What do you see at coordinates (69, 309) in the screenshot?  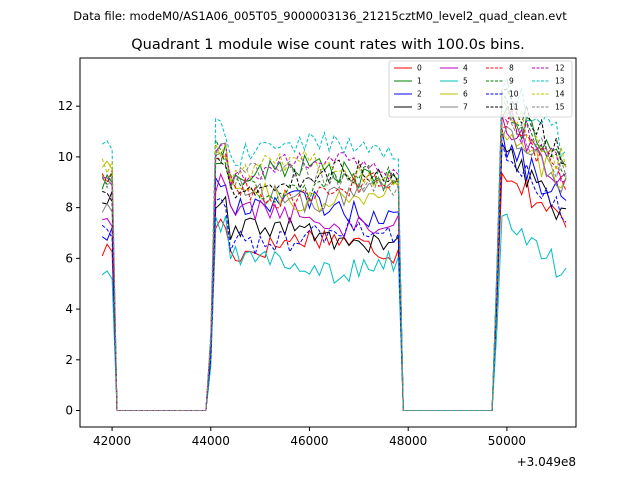 I see `y-tick-label: 4` at bounding box center [69, 309].